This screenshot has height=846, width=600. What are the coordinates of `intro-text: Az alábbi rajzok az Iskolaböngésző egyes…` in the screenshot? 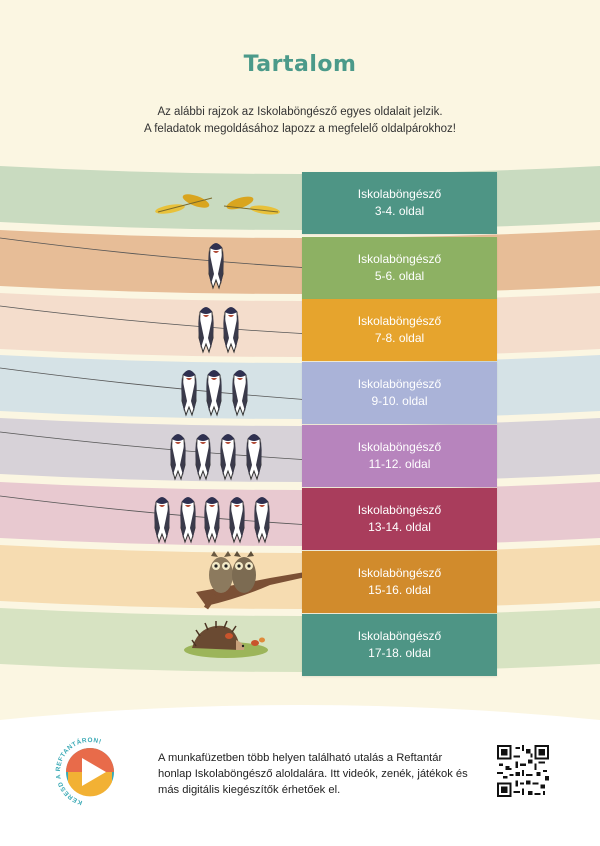 It's located at (300, 121).